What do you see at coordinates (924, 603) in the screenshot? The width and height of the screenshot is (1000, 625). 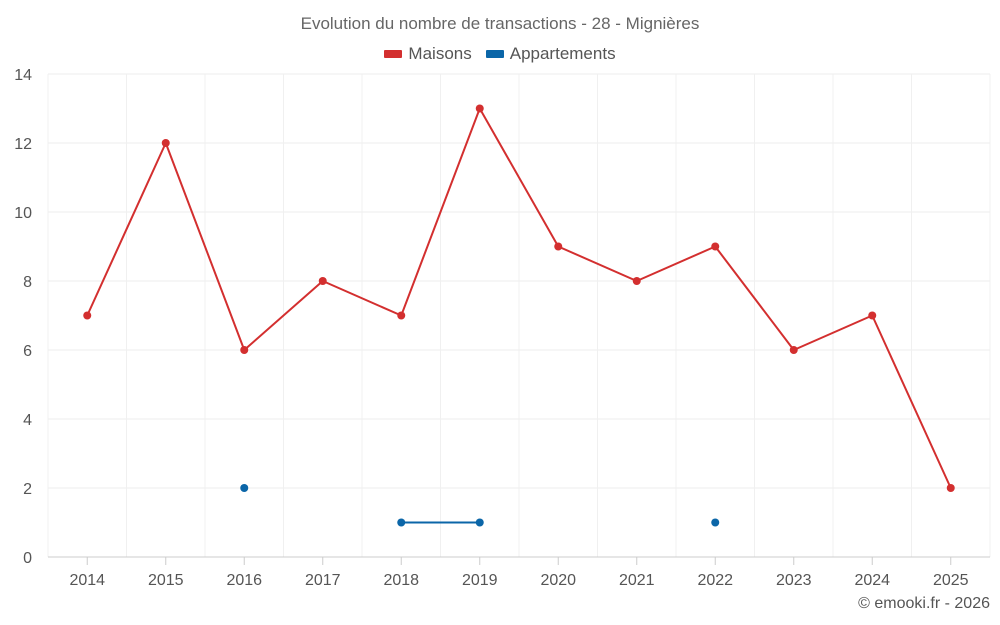 I see `credit-text: © emooki.fr - 2026` at bounding box center [924, 603].